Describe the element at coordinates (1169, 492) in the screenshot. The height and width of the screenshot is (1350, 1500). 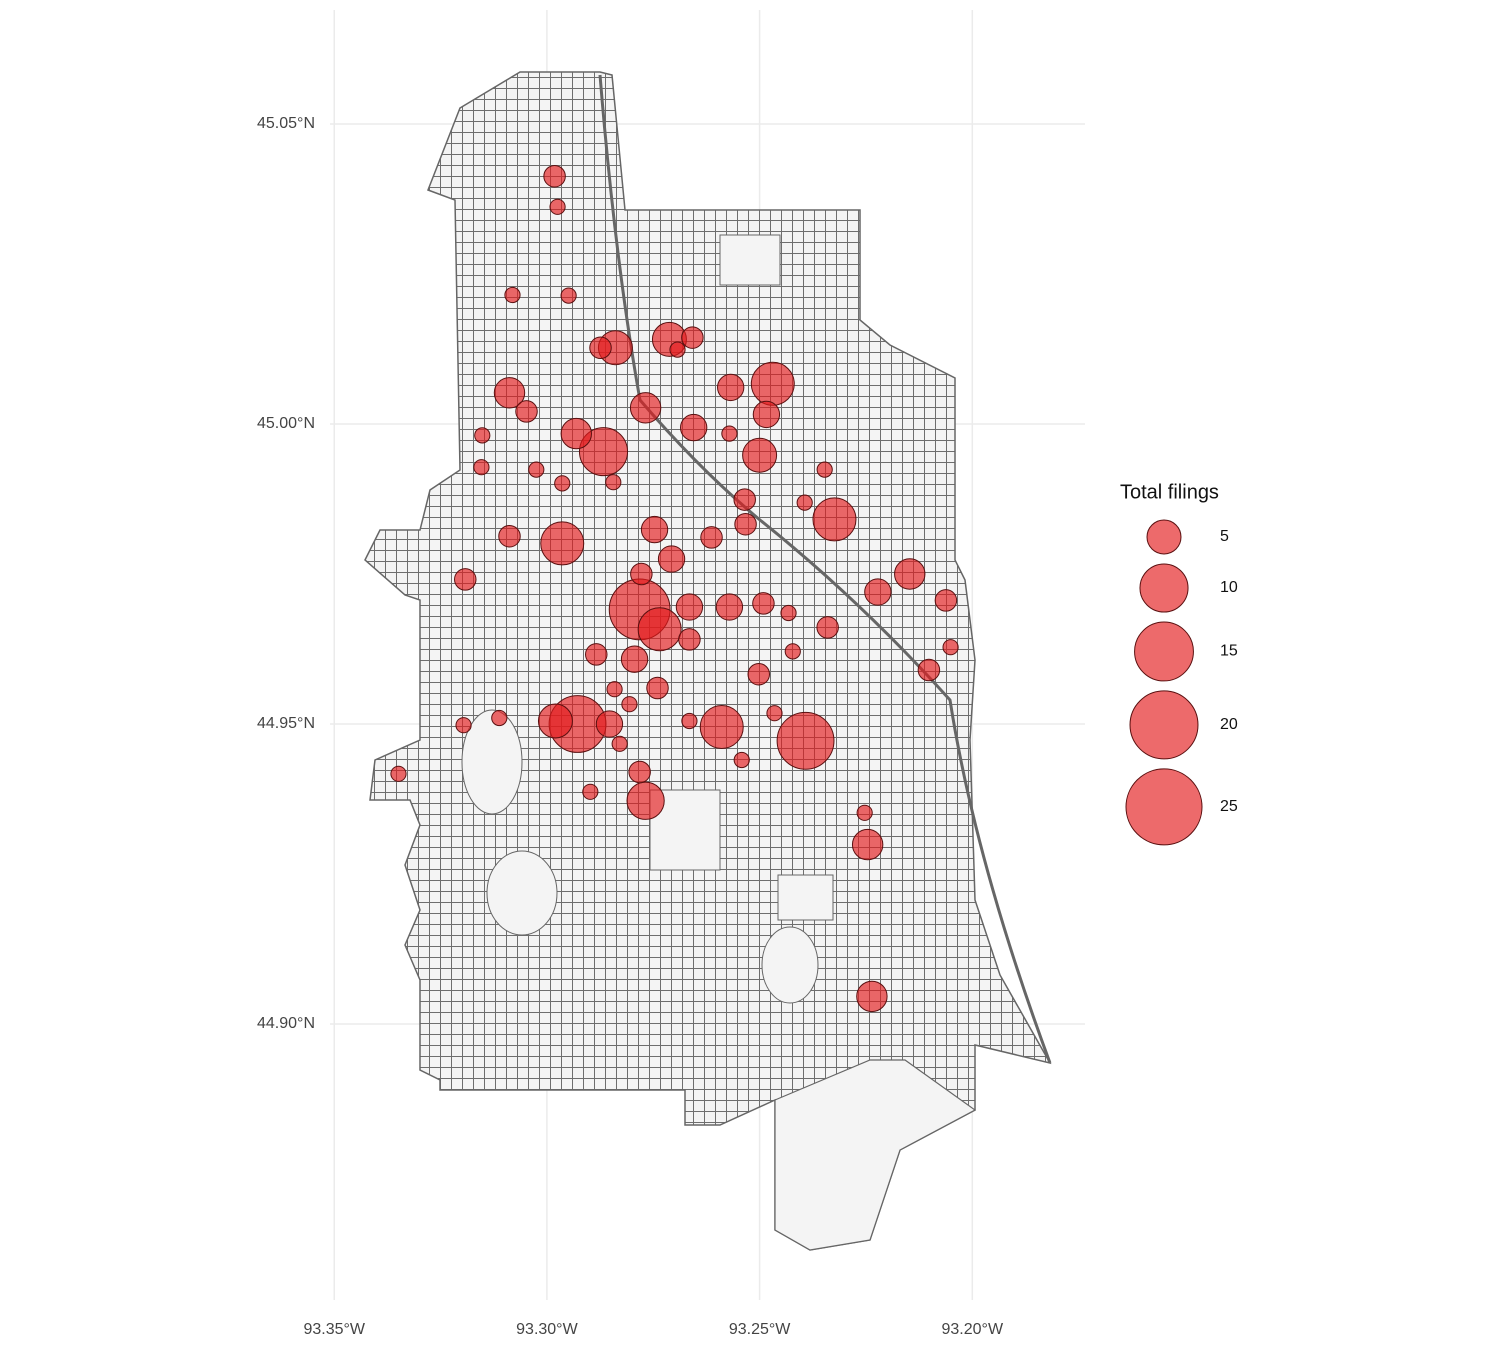
I see `legend-title: Total filings` at that location.